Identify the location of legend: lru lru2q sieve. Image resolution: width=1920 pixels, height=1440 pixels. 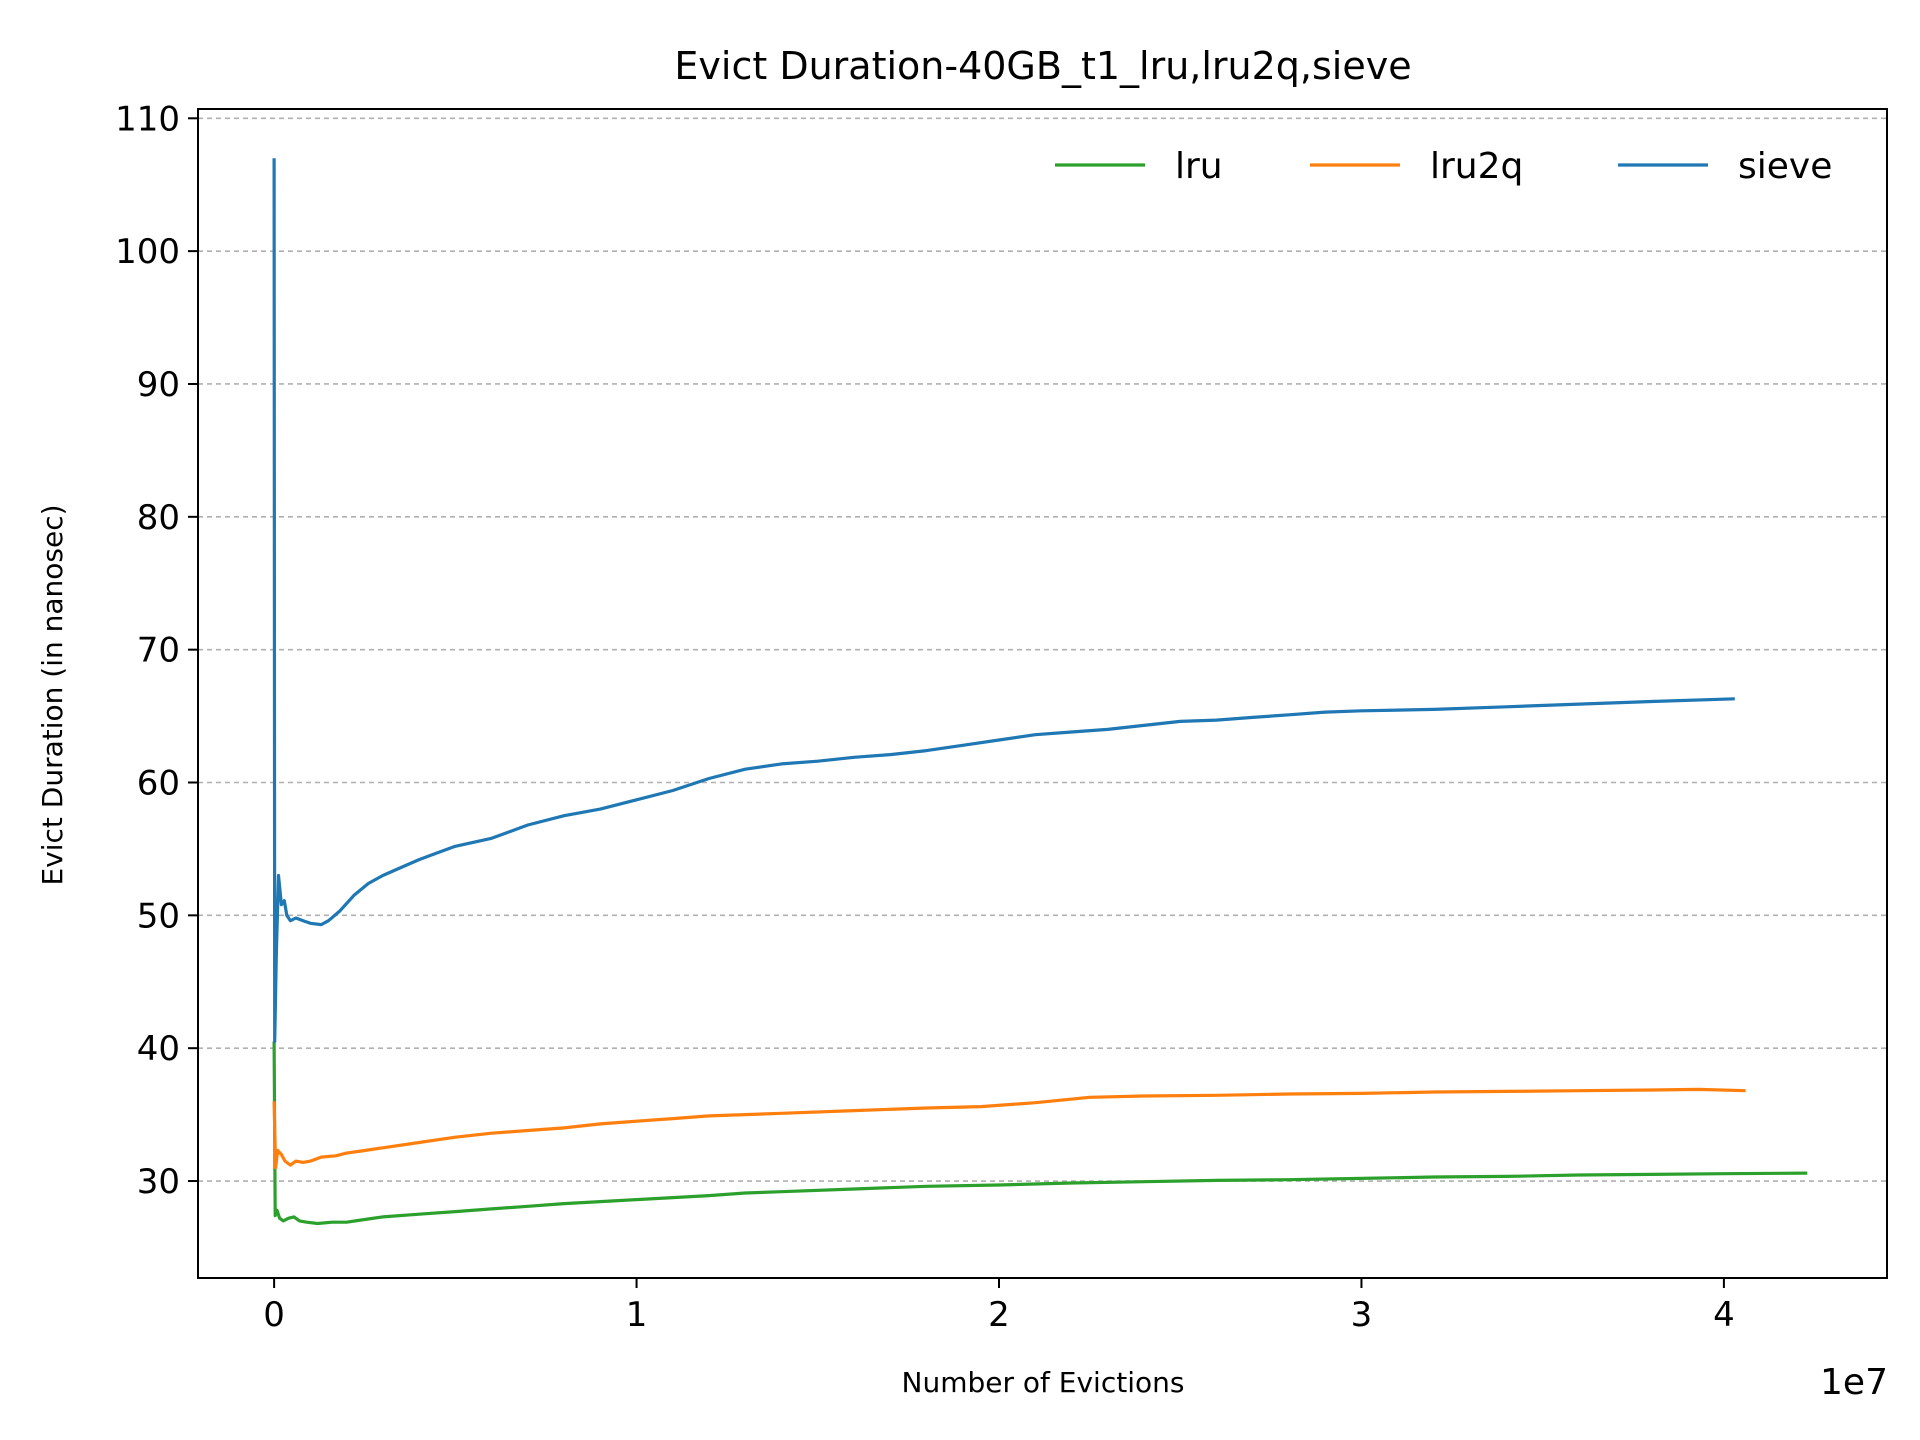
(1443, 166).